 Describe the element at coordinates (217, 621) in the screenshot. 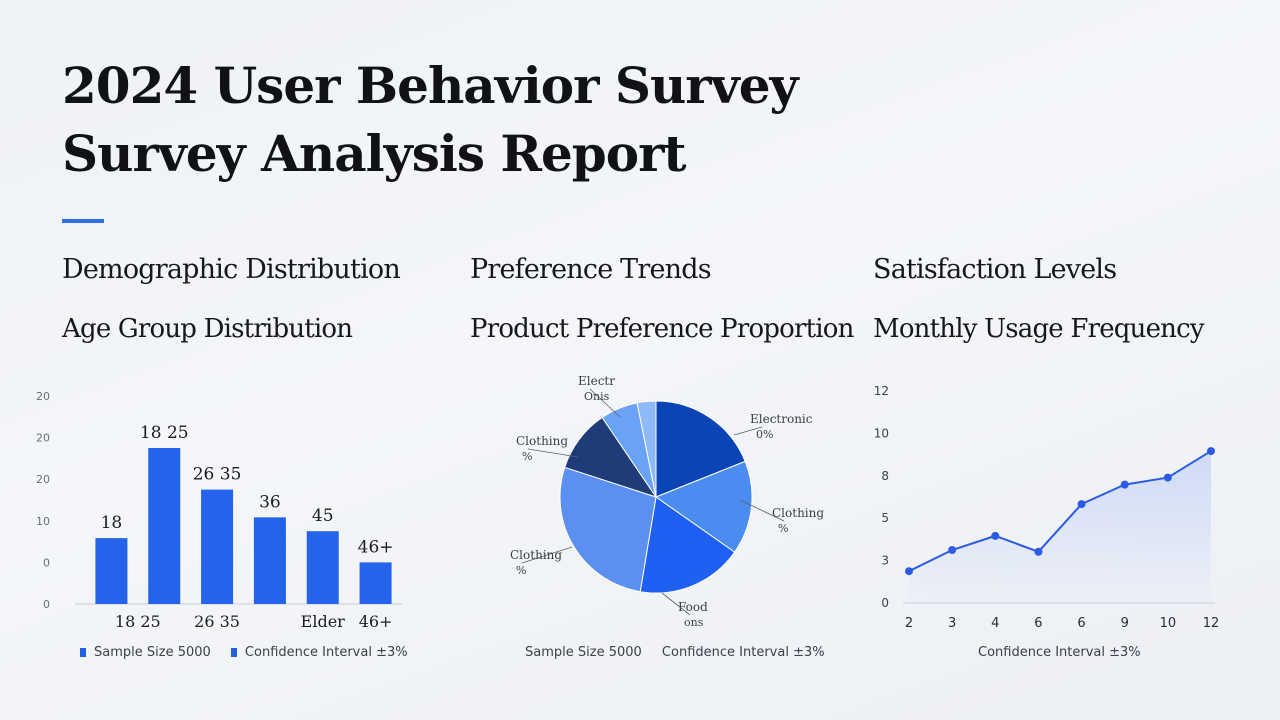

I see `bar-x-tick-label: 26 35` at that location.